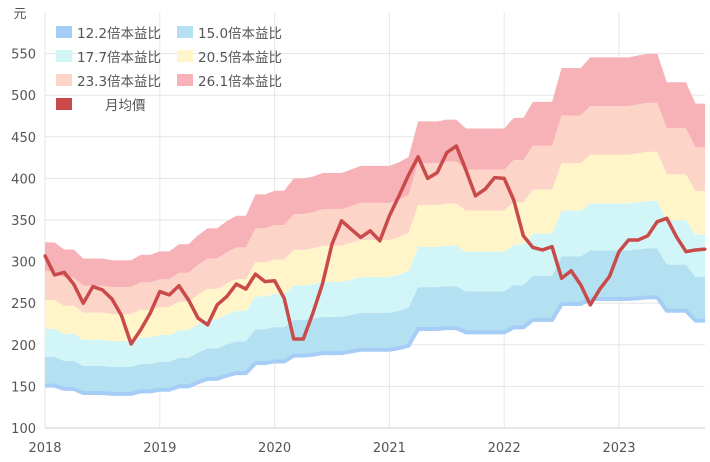  What do you see at coordinates (159, 448) in the screenshot?
I see `x-tick-label: 2019` at bounding box center [159, 448].